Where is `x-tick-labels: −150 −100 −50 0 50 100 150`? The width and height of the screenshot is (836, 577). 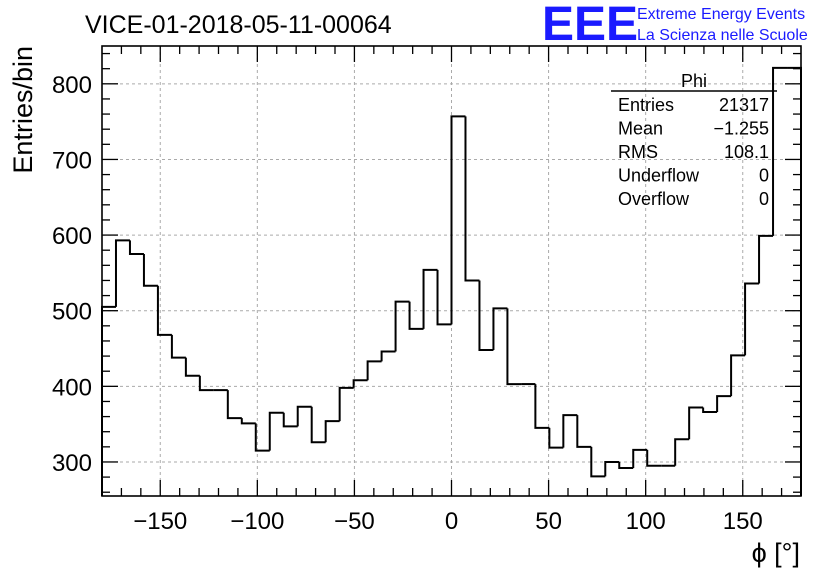 x-tick-labels: −150 −100 −50 0 50 100 150 is located at coordinates (448, 521).